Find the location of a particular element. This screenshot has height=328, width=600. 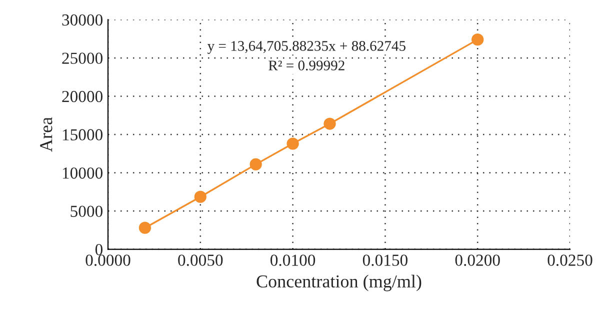

x-tick-label: 0.0250 is located at coordinates (570, 260).